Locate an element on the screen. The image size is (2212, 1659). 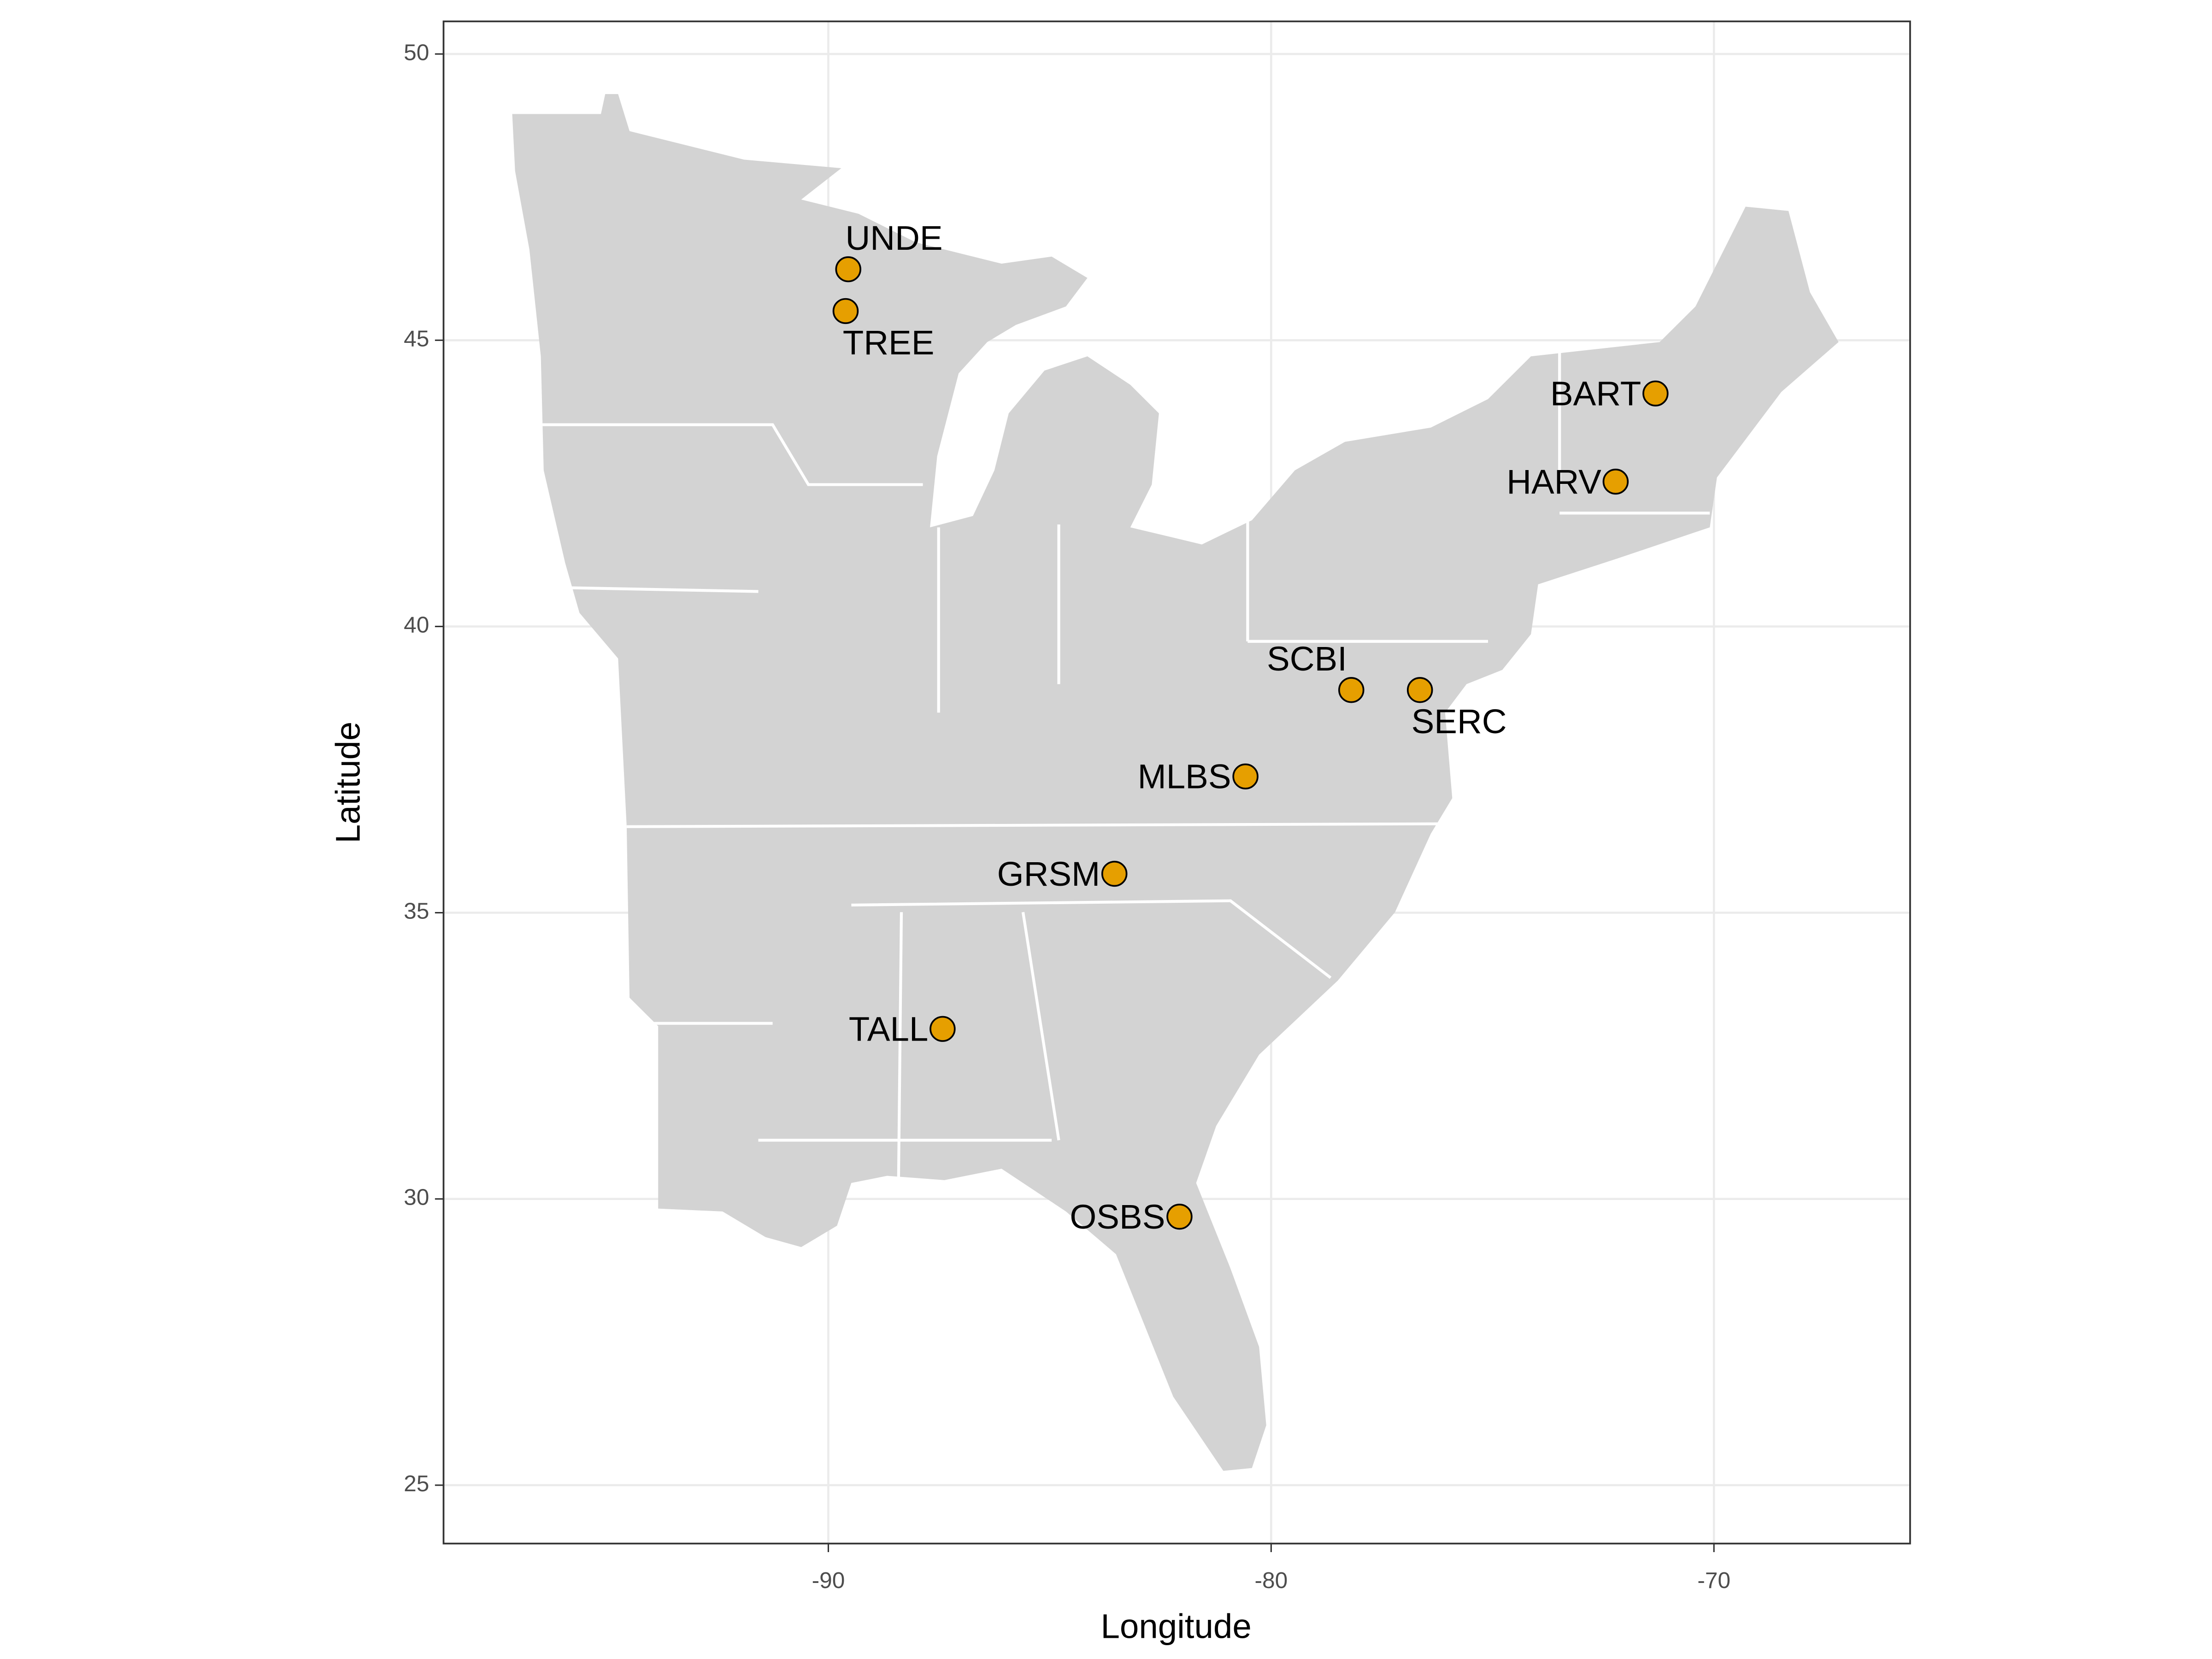
site-label: SERC is located at coordinates (1459, 721).